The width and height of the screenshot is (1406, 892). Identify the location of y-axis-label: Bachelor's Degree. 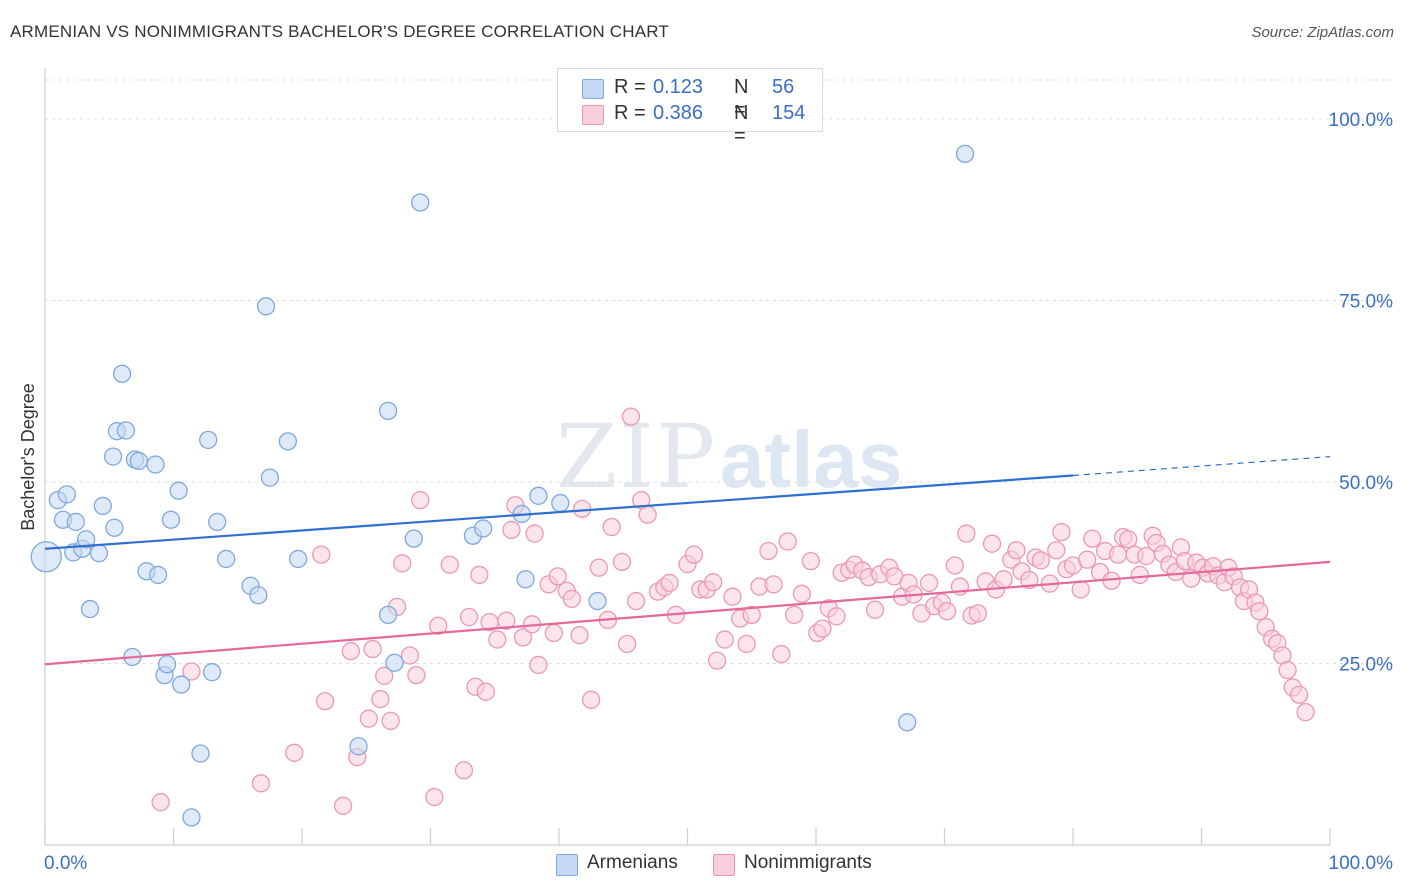
(28, 457).